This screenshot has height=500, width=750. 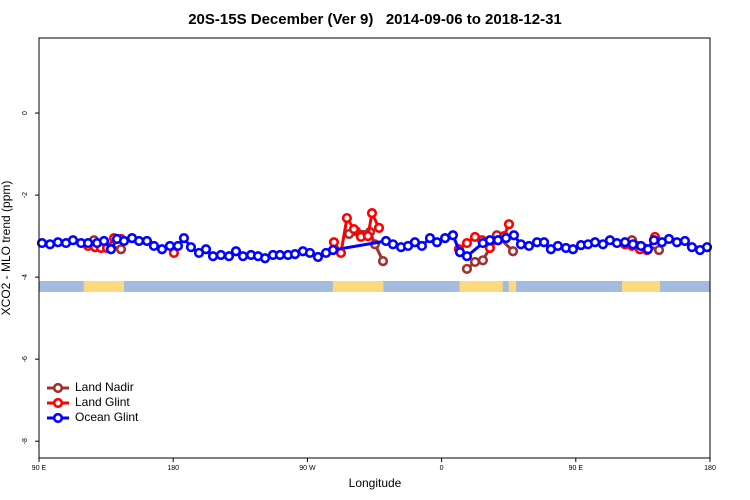 What do you see at coordinates (25, 441) in the screenshot?
I see `y-tick-label: -8` at bounding box center [25, 441].